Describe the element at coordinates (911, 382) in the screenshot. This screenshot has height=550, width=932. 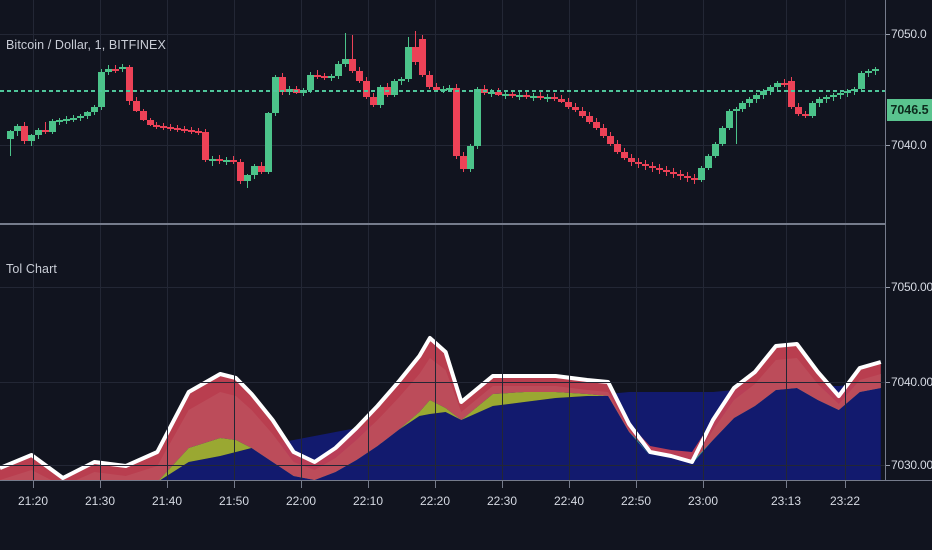
I see `price-axis-label: 7040.0000` at that location.